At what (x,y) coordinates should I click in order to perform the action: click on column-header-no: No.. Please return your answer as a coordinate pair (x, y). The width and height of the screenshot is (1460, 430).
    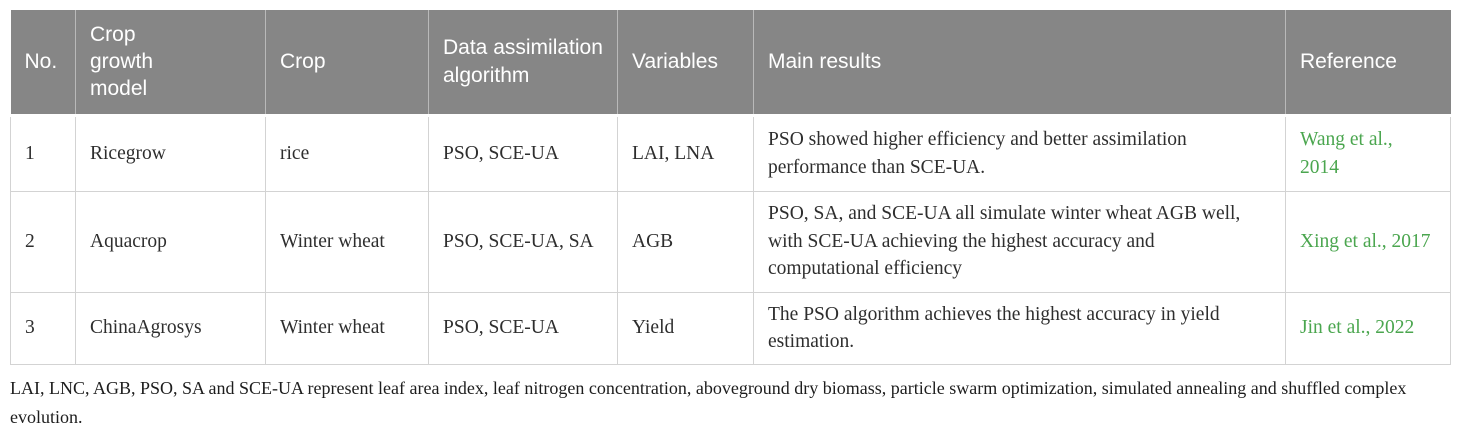
    Looking at the image, I should click on (43, 63).